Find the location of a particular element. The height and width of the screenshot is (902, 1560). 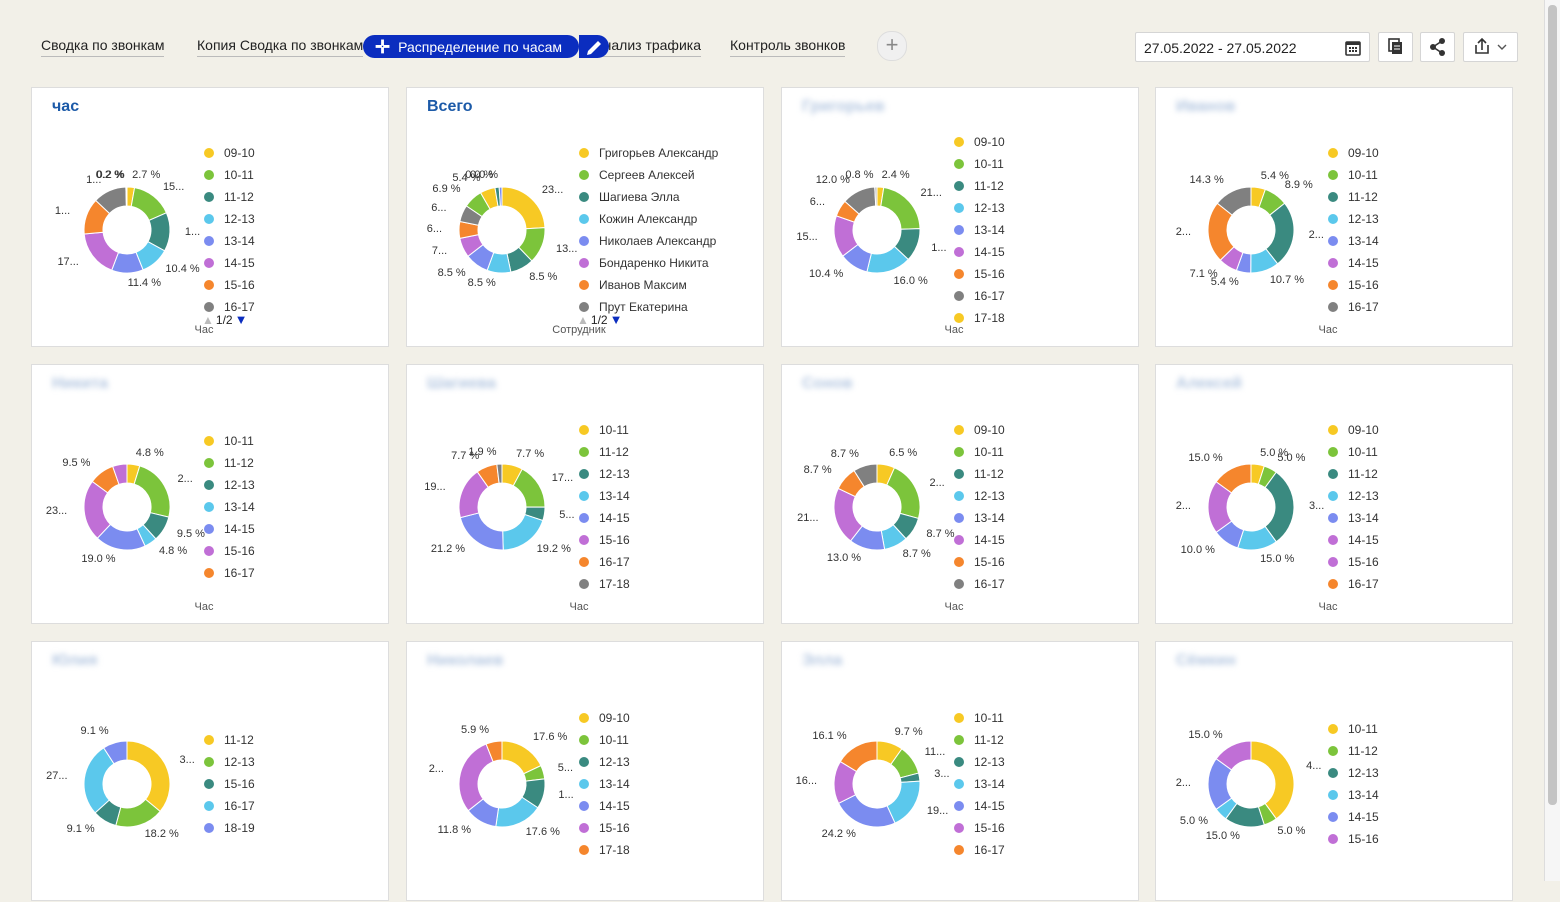

calendar-icon is located at coordinates (1353, 48).